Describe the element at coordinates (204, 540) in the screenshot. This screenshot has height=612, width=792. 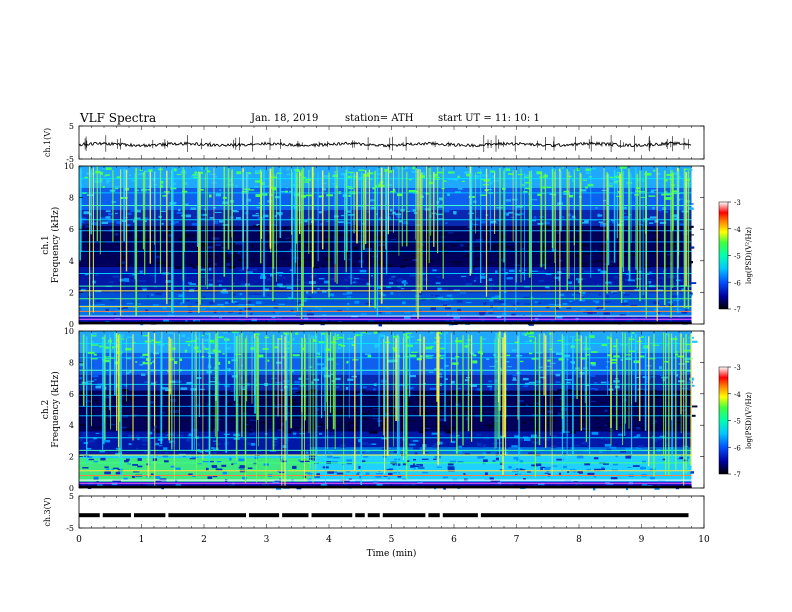
I see `x-tick-label: 2` at that location.